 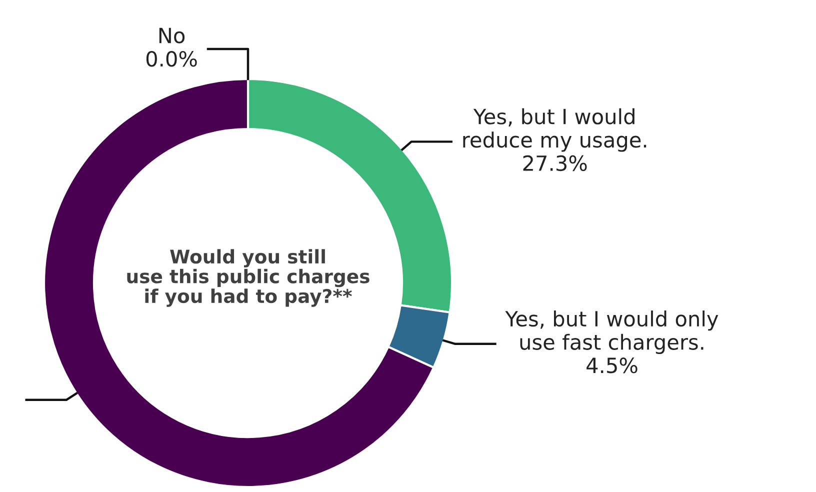 What do you see at coordinates (554, 130) in the screenshot?
I see `slice-label: Yes, but I would reduce my usage.` at bounding box center [554, 130].